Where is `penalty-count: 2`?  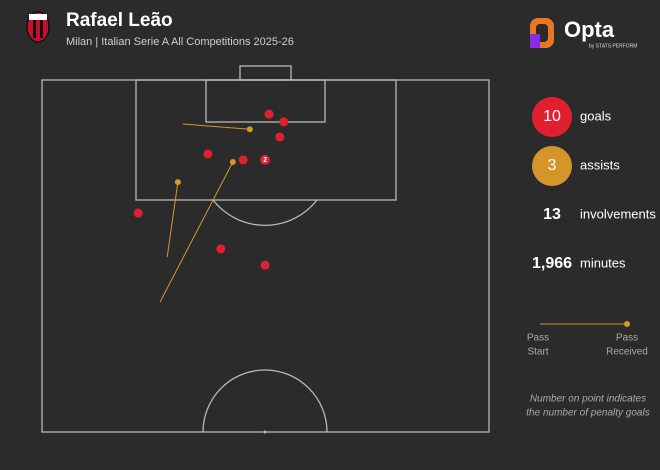 penalty-count: 2 is located at coordinates (265, 160).